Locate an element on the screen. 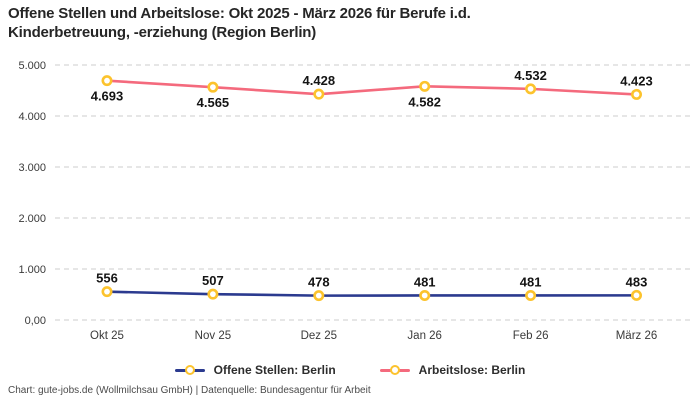 The height and width of the screenshot is (400, 700). x-axis-tick-label: Nov 25 is located at coordinates (213, 336).